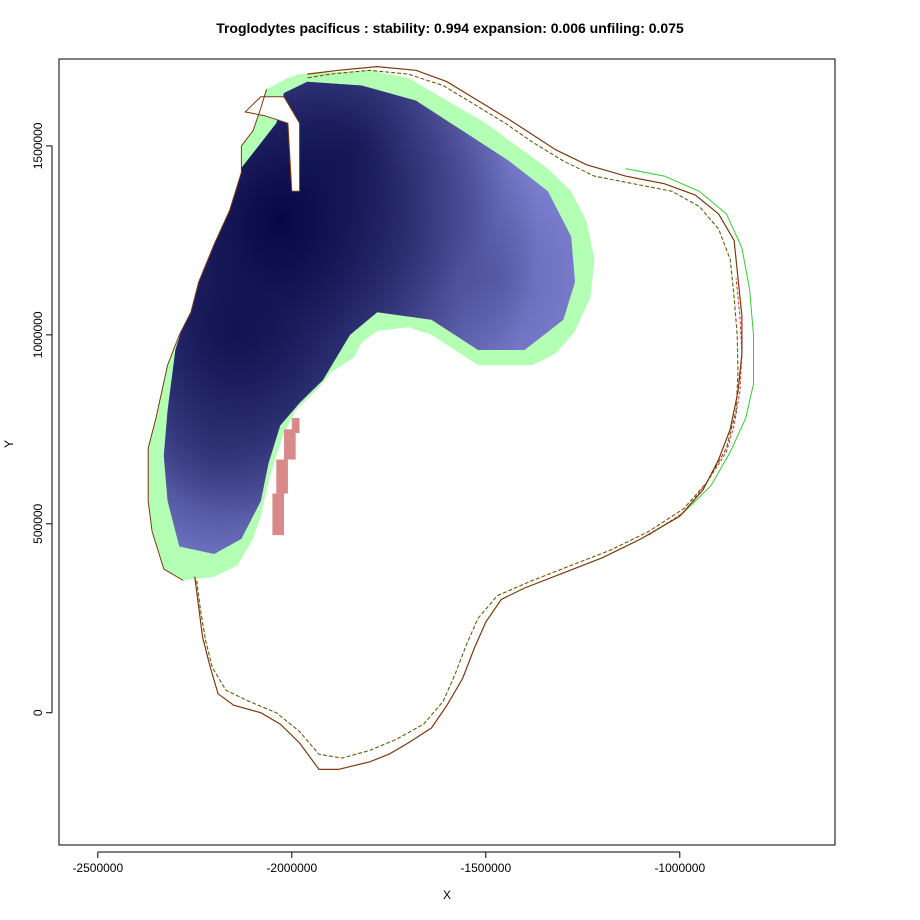  I want to click on y-tick-label: 0, so click(38, 712).